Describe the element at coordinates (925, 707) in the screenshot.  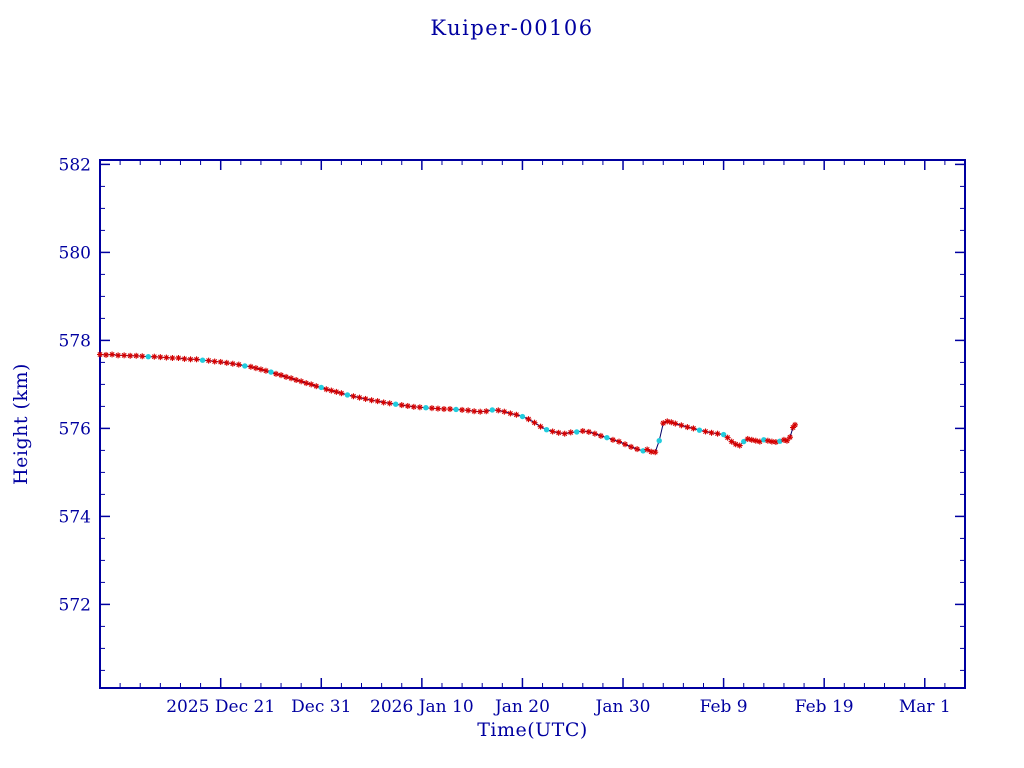
I see `x-tick-label: Mar 1` at that location.